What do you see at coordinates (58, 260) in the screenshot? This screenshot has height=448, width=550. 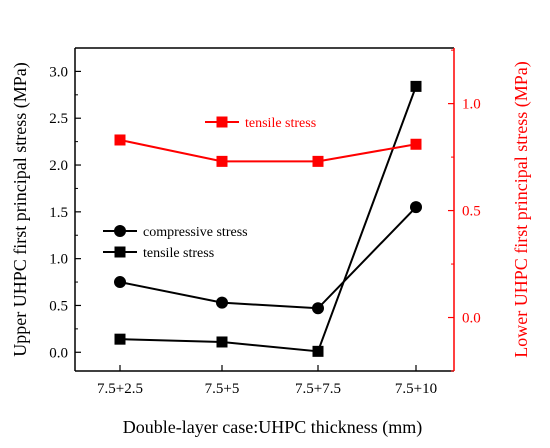 I see `y-left-tick-label: 1.0` at bounding box center [58, 260].